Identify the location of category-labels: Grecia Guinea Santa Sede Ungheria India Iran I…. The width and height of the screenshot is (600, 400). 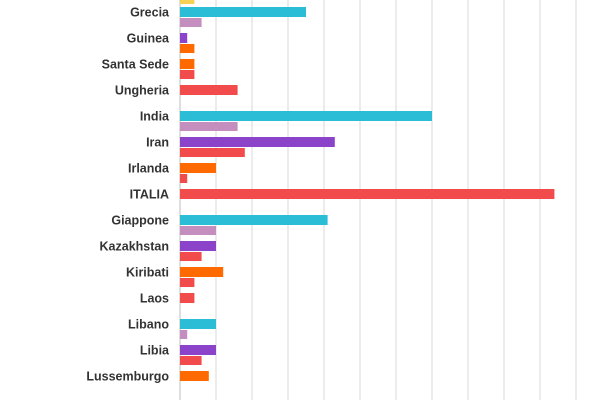
(128, 195).